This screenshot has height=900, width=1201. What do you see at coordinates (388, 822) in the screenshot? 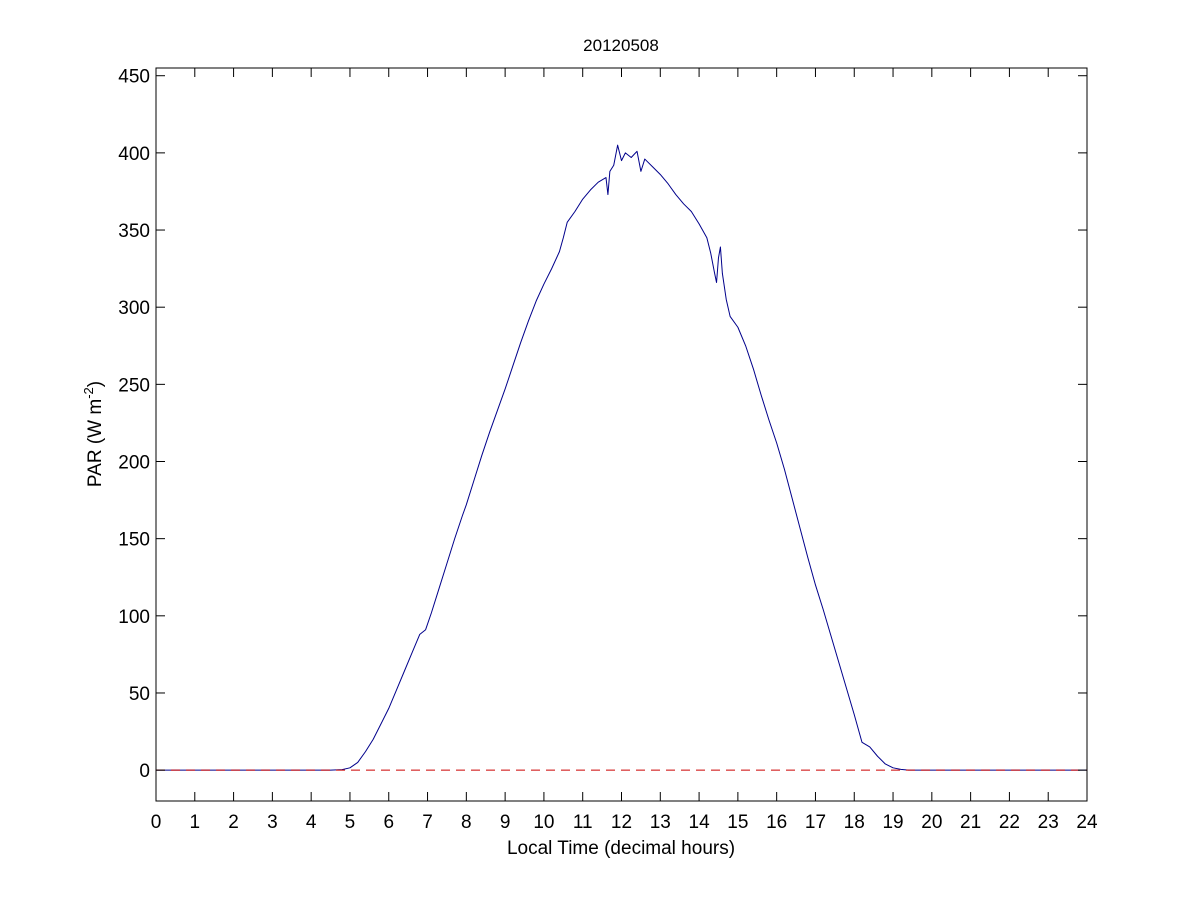
I see `x-tick-label: 6` at bounding box center [388, 822].